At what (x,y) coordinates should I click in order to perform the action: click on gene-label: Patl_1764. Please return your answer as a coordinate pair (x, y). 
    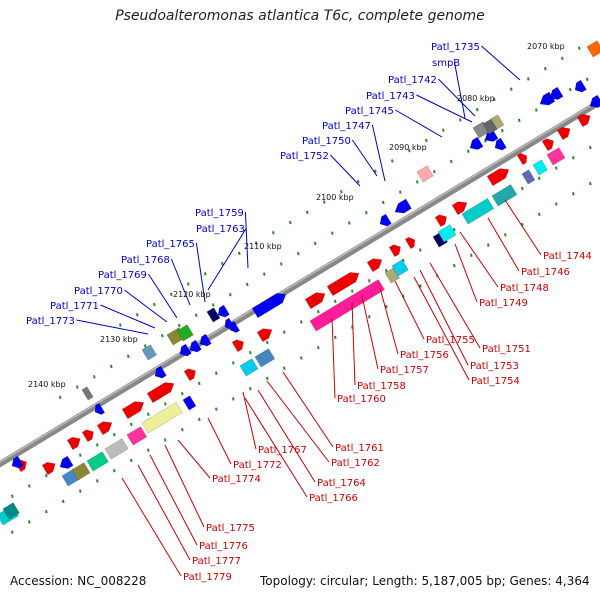
    Looking at the image, I should click on (341, 483).